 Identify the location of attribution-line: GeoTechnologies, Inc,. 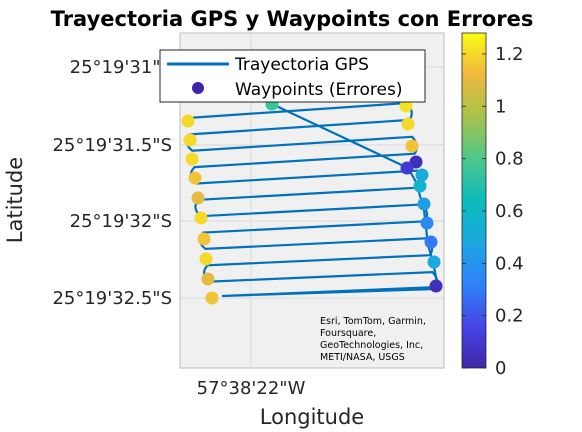
(371, 345).